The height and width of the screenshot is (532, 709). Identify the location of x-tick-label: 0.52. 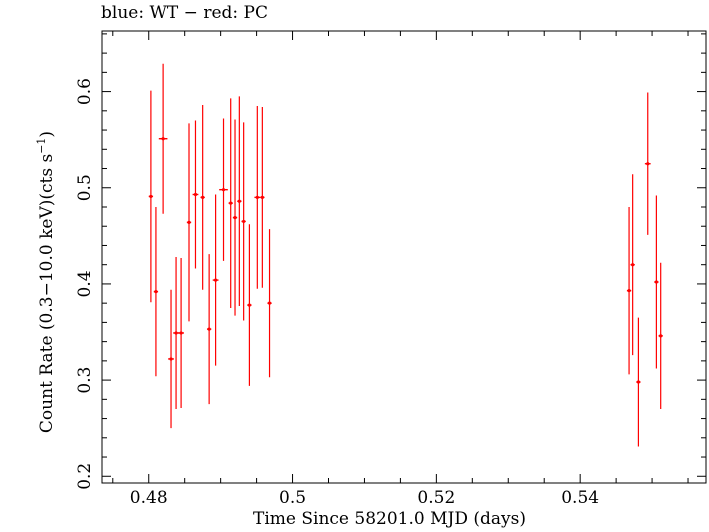
(436, 498).